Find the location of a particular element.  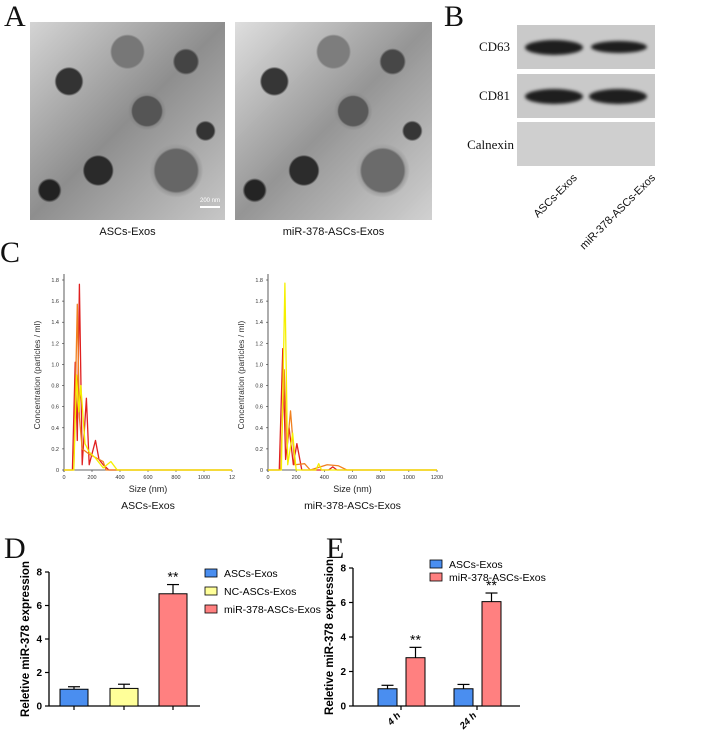

panel-label-c: C is located at coordinates (10, 252).